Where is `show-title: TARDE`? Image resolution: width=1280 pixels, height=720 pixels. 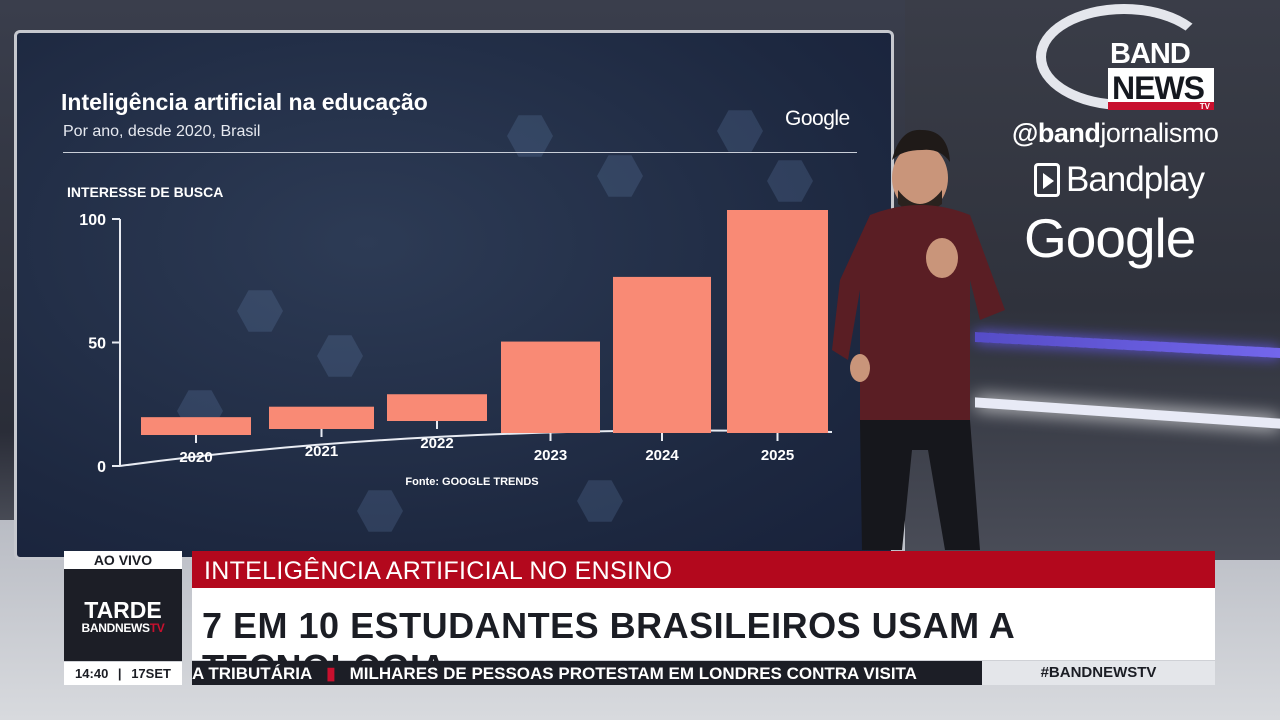 show-title: TARDE is located at coordinates (123, 610).